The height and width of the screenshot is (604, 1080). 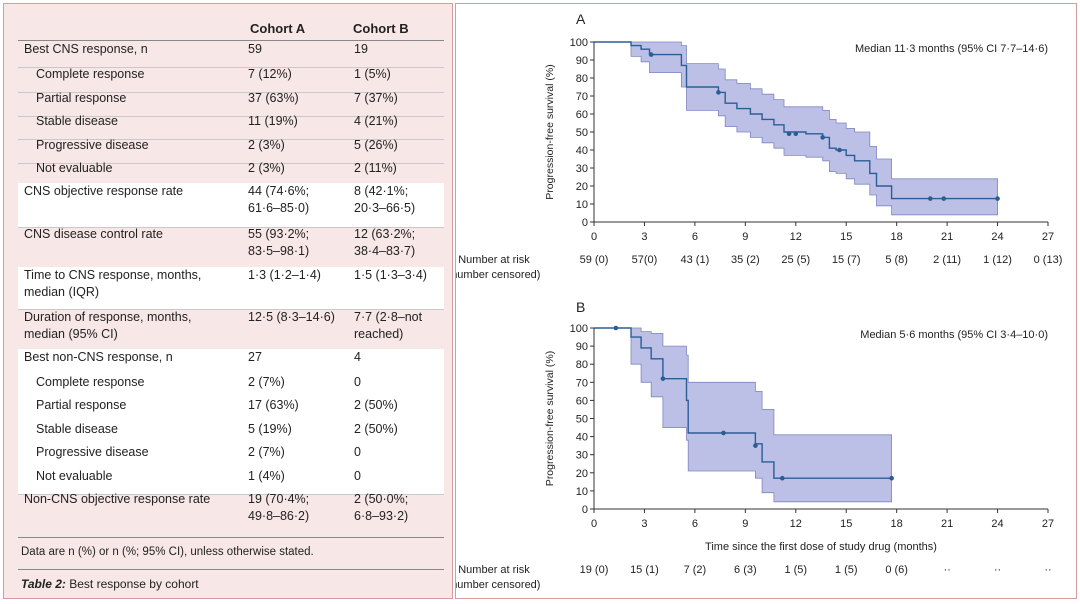 I want to click on header-rule, so click(x=231, y=40).